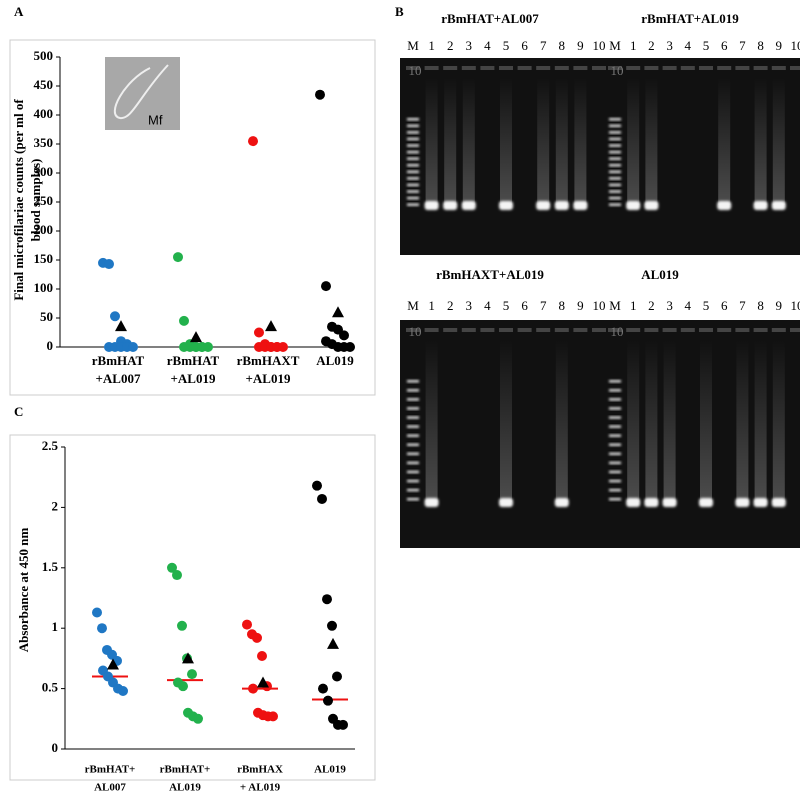 This screenshot has height=791, width=800. What do you see at coordinates (260, 770) in the screenshot?
I see `x-tick-label: rBmHAX` at bounding box center [260, 770].